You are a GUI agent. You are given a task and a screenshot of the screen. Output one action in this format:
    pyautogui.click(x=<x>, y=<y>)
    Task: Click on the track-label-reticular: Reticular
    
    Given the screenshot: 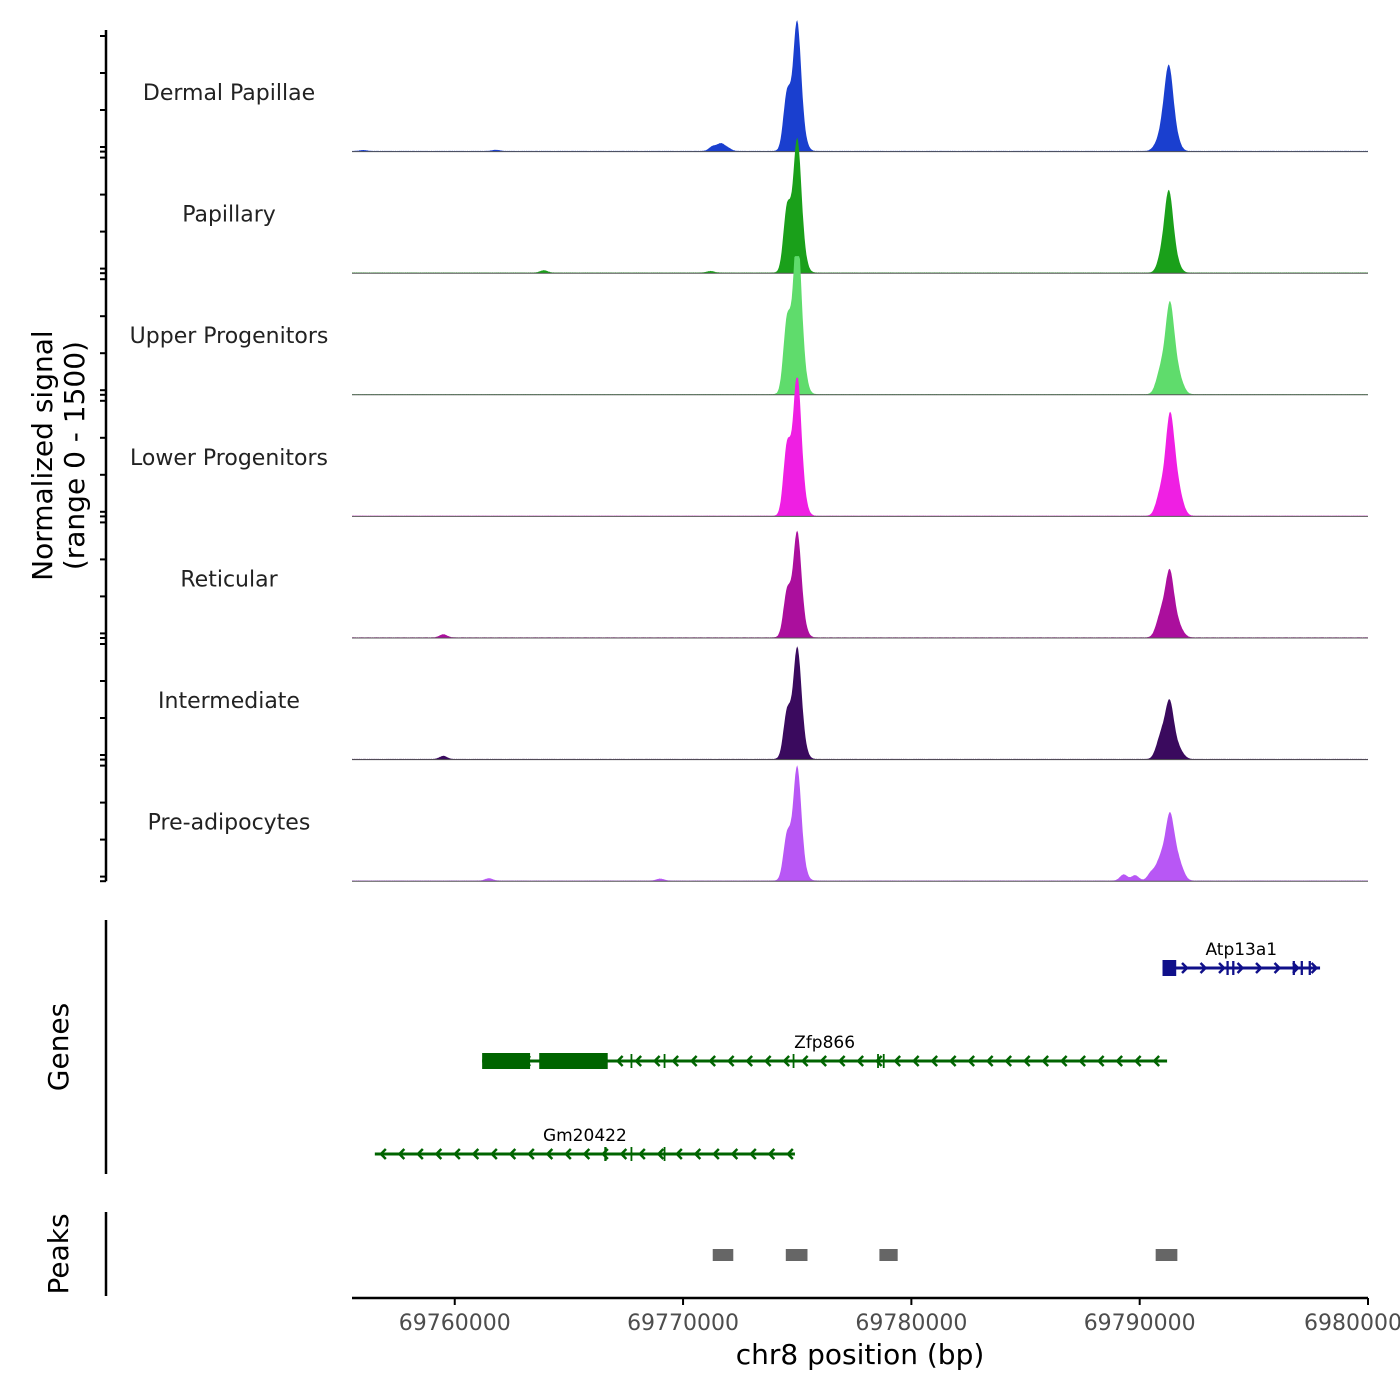 What is the action you would take?
    pyautogui.click(x=229, y=579)
    